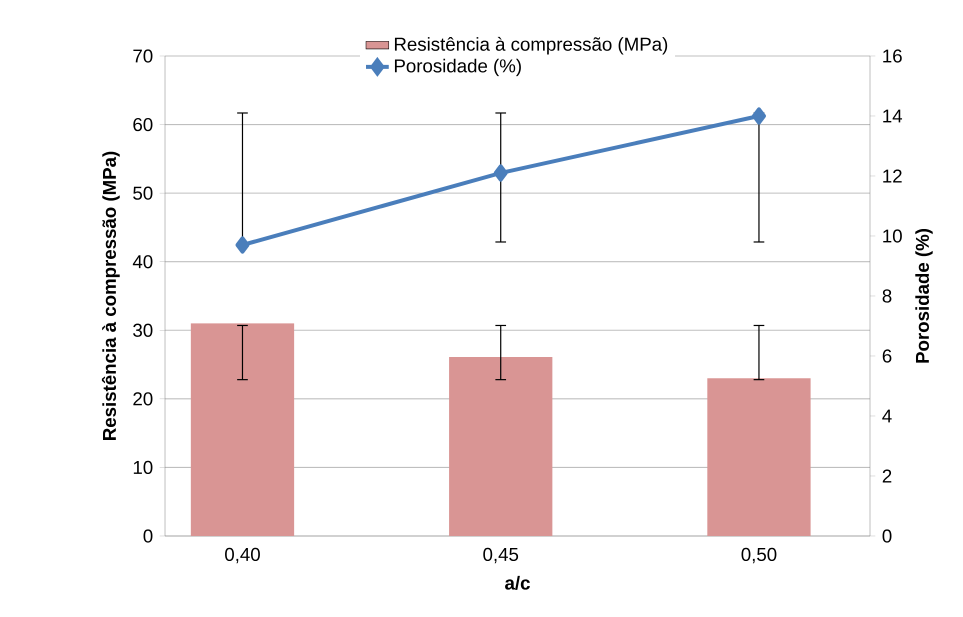 Image resolution: width=963 pixels, height=617 pixels. What do you see at coordinates (924, 295) in the screenshot?
I see `y2-axis-title: Porosidade (%)` at bounding box center [924, 295].